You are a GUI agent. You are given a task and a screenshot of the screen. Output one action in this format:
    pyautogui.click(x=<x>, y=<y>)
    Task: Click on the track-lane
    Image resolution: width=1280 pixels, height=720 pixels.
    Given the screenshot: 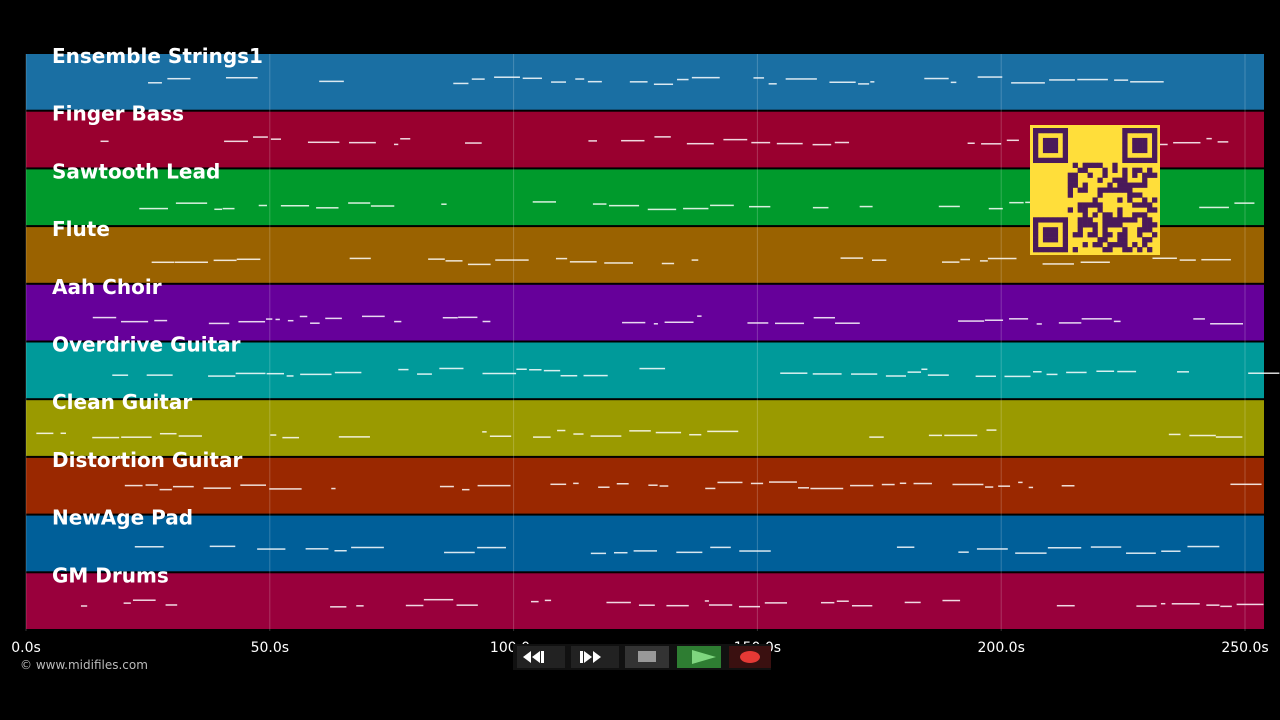 What is the action you would take?
    pyautogui.click(x=645, y=601)
    